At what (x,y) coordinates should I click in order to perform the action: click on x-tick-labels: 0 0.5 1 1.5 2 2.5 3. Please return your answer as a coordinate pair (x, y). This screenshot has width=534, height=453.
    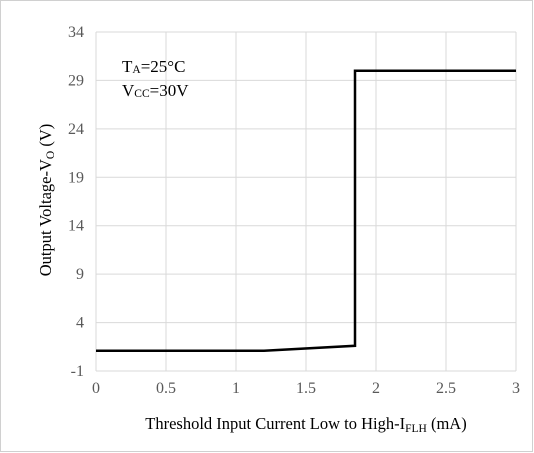
    Looking at the image, I should click on (306, 388).